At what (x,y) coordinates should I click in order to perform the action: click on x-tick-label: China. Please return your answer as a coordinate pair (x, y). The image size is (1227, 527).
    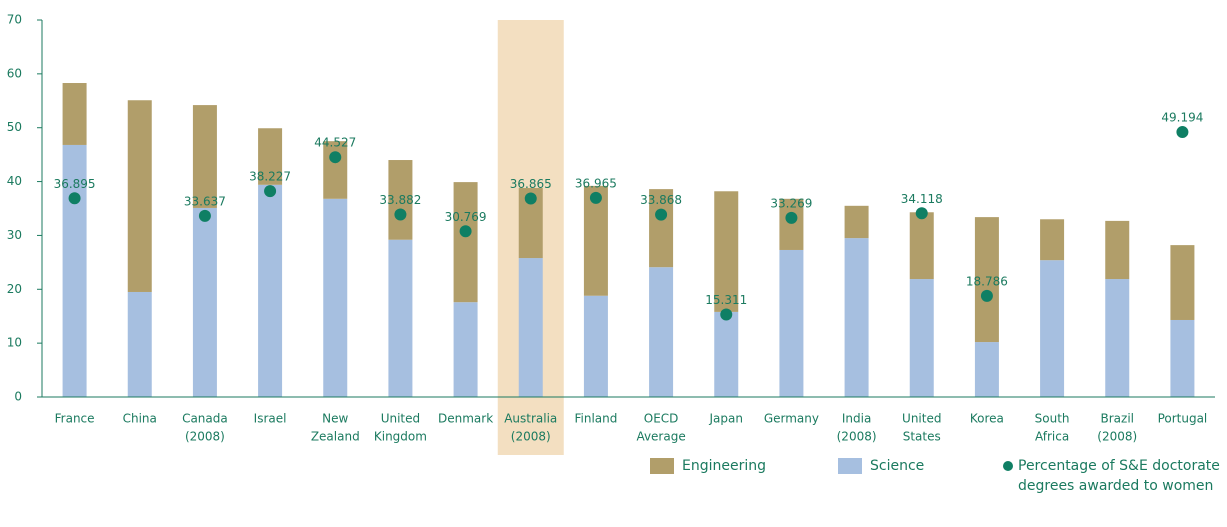
    Looking at the image, I should click on (140, 419).